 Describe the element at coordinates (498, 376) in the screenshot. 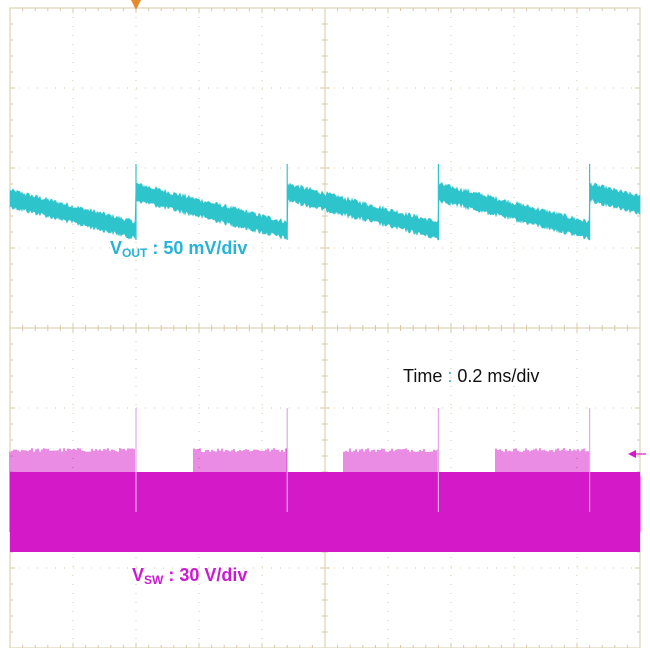

I see `time-label-value: 0.2 ms/div` at that location.